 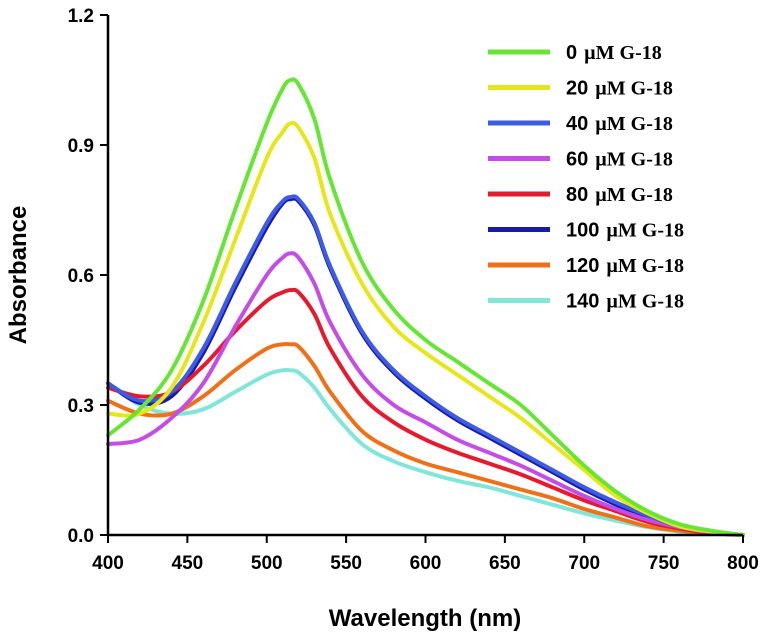 I want to click on legend-concentration: 120, so click(x=582, y=266).